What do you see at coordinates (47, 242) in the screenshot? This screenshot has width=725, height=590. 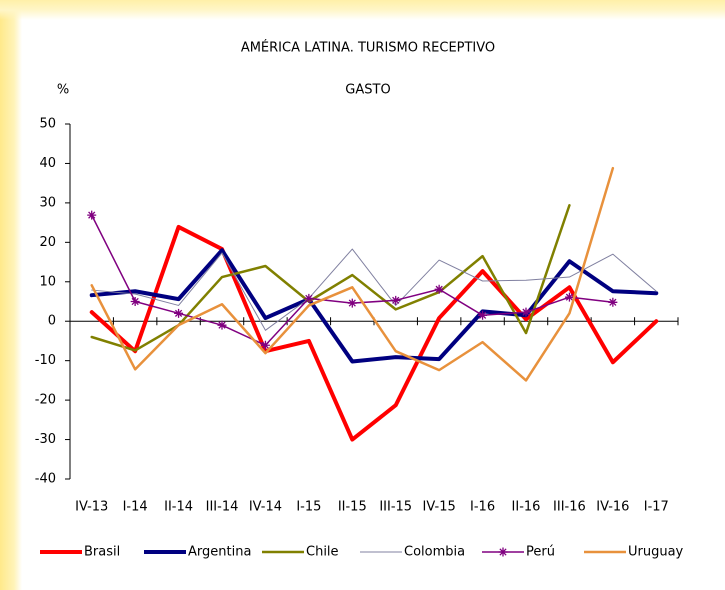 I see `y-tick-label: 20` at bounding box center [47, 242].